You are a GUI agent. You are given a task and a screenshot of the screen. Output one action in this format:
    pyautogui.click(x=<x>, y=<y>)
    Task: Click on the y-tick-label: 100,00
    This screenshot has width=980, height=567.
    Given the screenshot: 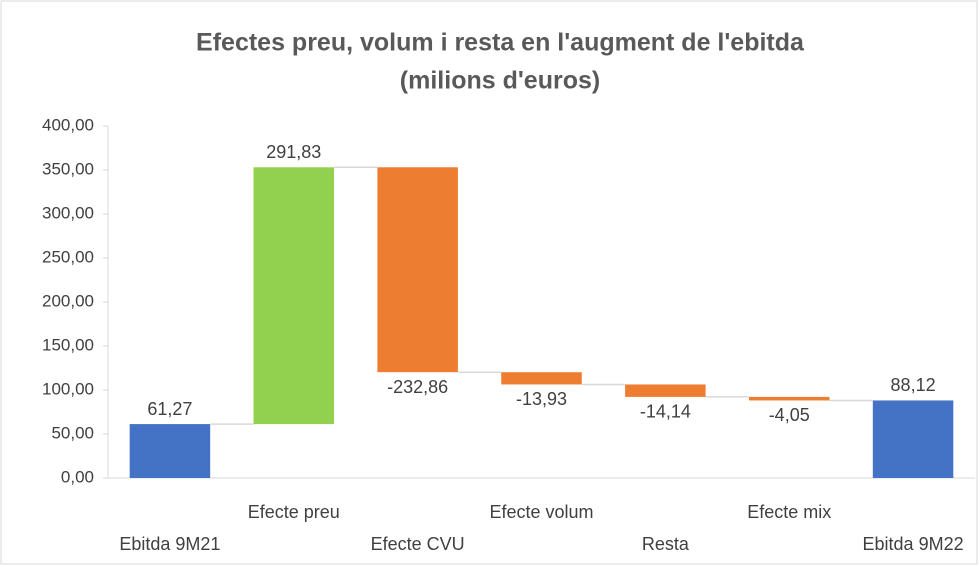 What is the action you would take?
    pyautogui.click(x=68, y=388)
    